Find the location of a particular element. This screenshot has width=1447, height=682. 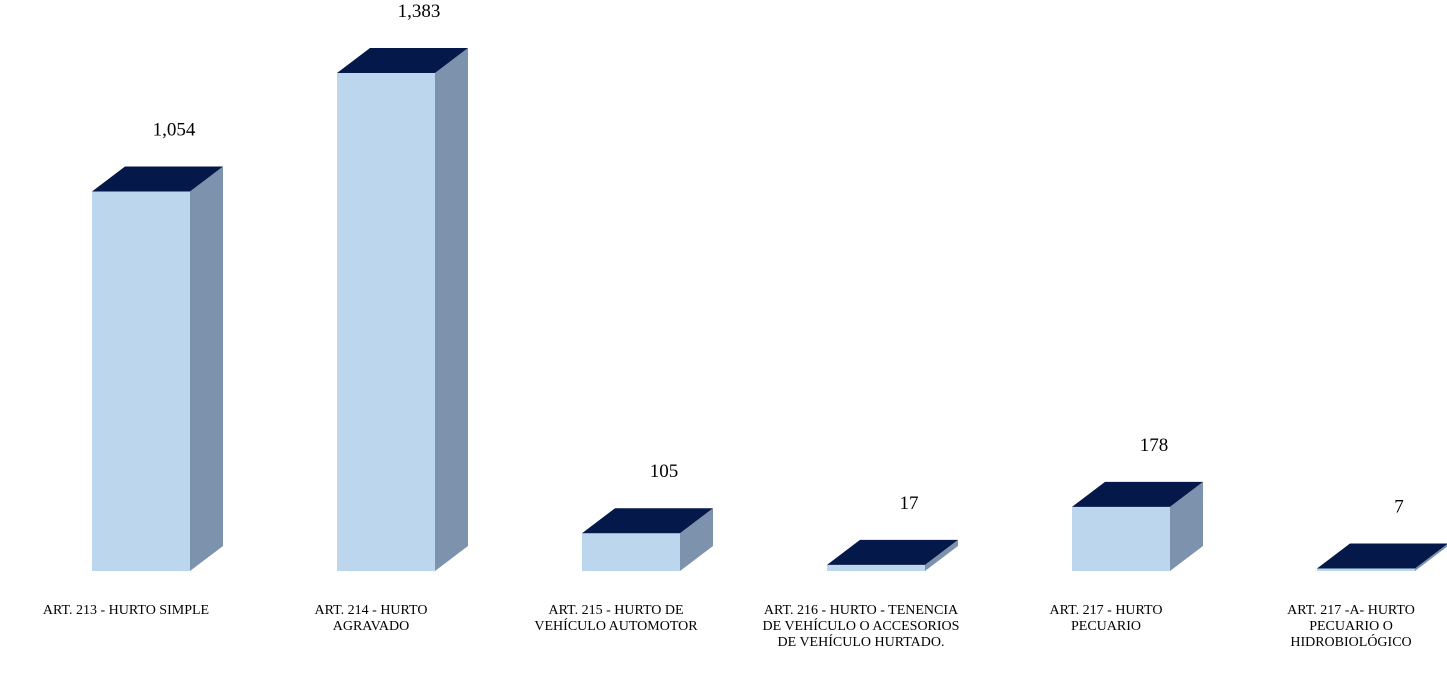

value-label: 178 is located at coordinates (1154, 445).